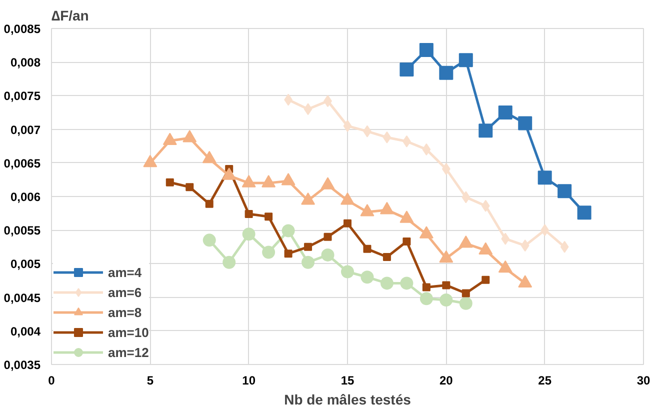  What do you see at coordinates (125, 312) in the screenshot?
I see `legend-label: am=8` at bounding box center [125, 312].